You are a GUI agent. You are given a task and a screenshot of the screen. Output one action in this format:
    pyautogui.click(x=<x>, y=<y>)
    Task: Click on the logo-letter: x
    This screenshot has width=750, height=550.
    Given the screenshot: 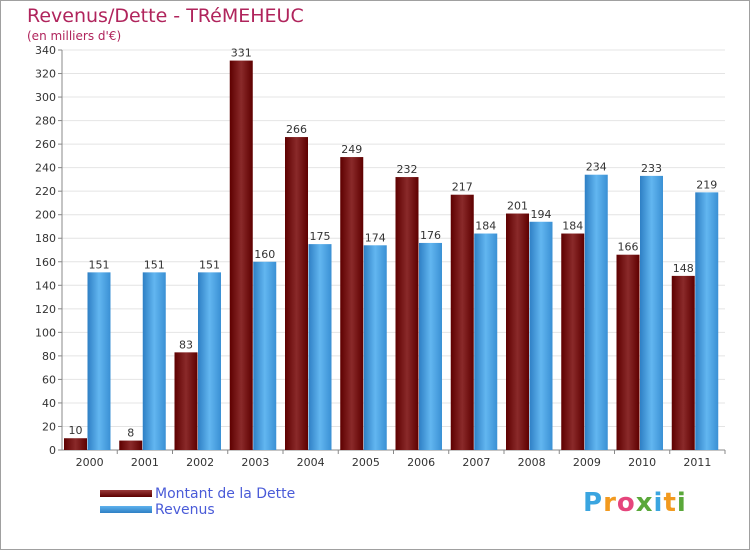 What is the action you would take?
    pyautogui.click(x=644, y=503)
    